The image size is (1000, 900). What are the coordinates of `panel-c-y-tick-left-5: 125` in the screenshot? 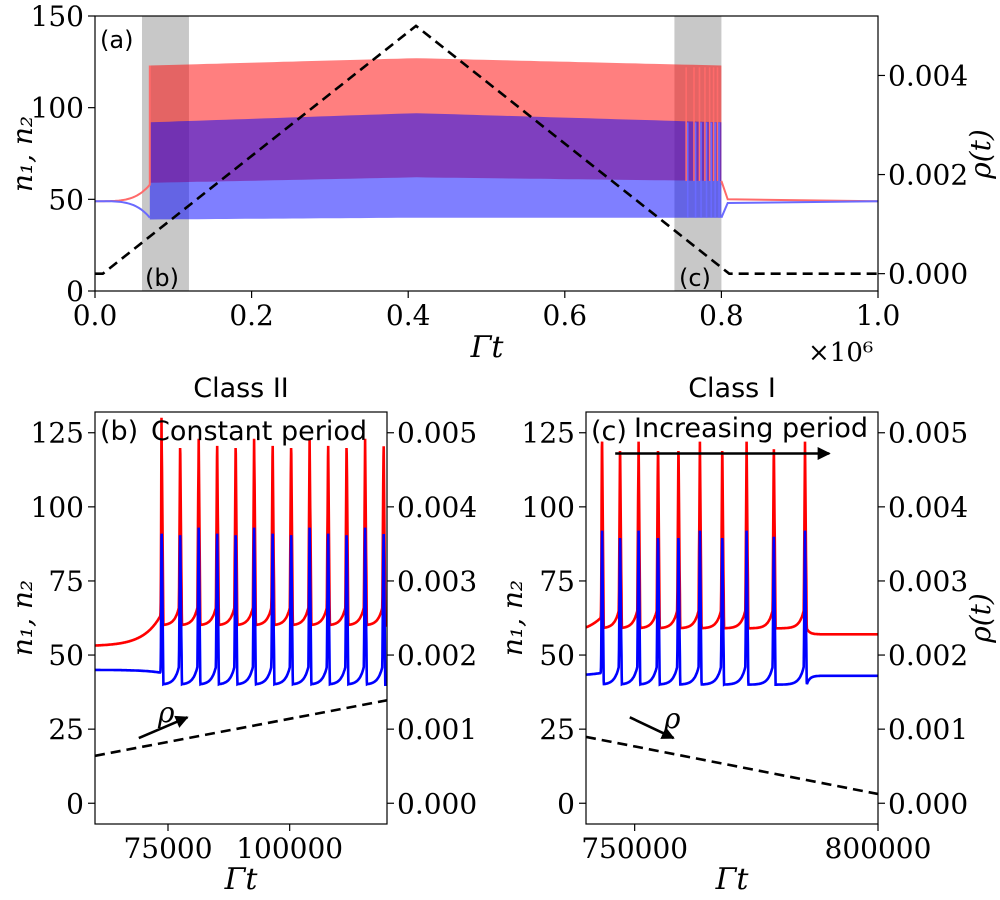 It's located at (554, 433).